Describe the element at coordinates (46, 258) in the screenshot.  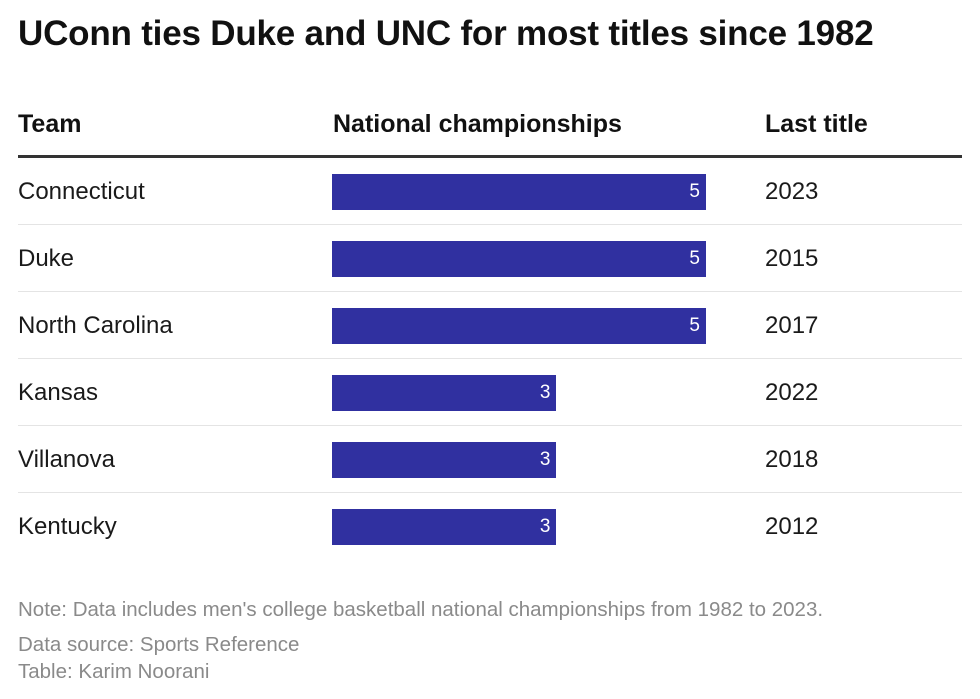
I see `team-name: Duke` at that location.